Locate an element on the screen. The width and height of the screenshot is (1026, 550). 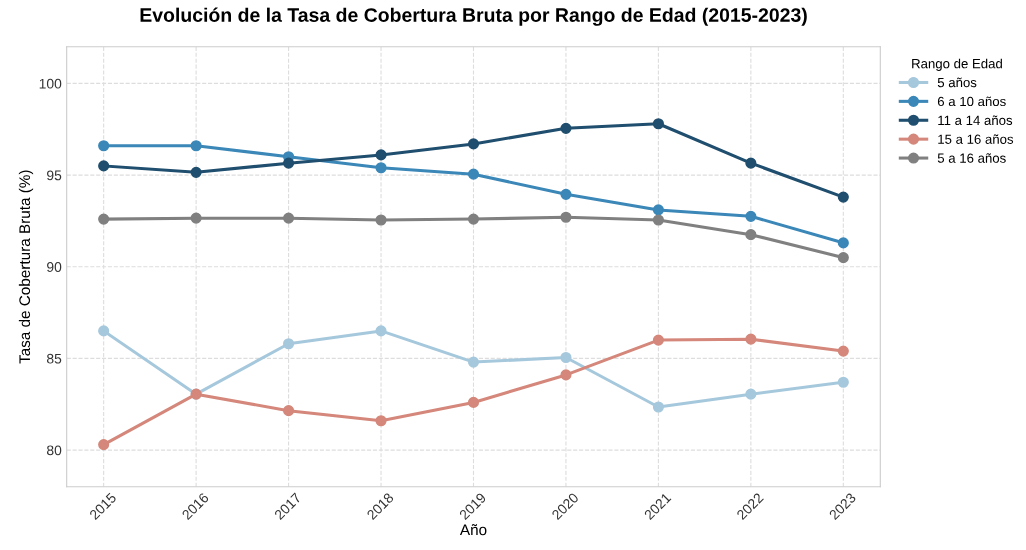
legend-label: 5 años is located at coordinates (957, 82).